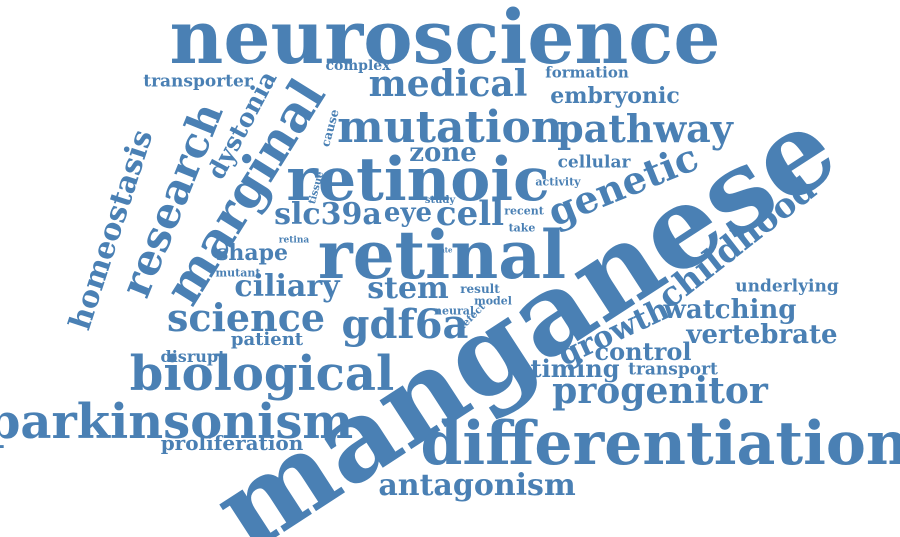 The image size is (900, 537). I want to click on word-mutant: mutant, so click(238, 273).